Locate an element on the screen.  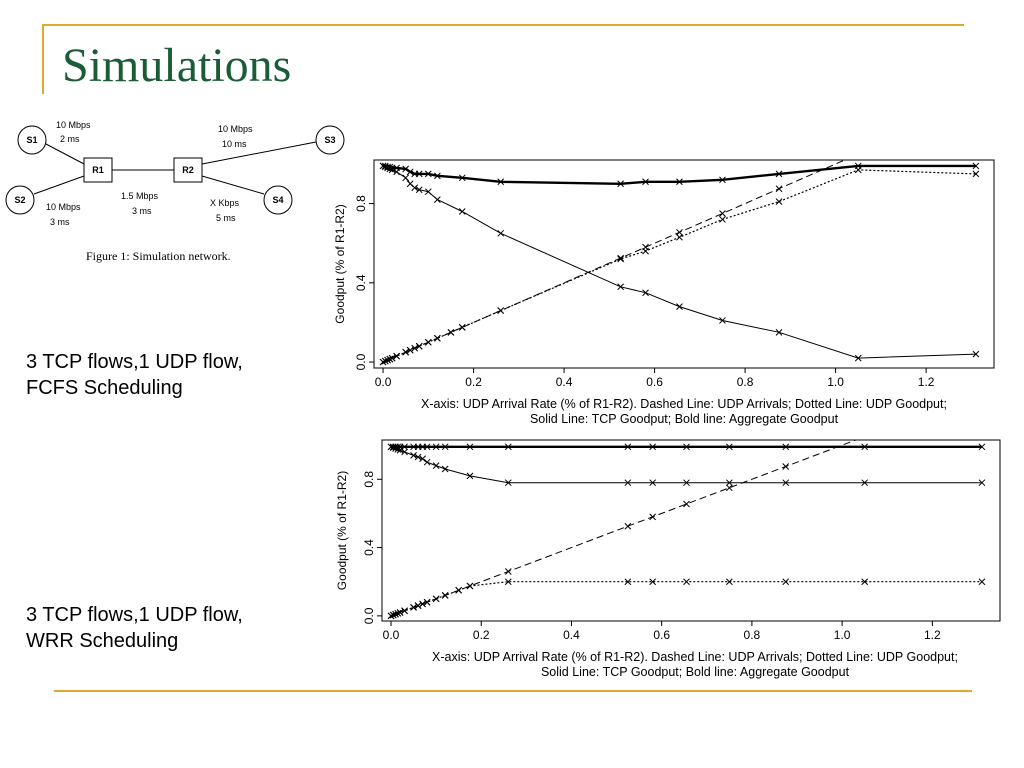
link-r2-s3 is located at coordinates (259, 153).